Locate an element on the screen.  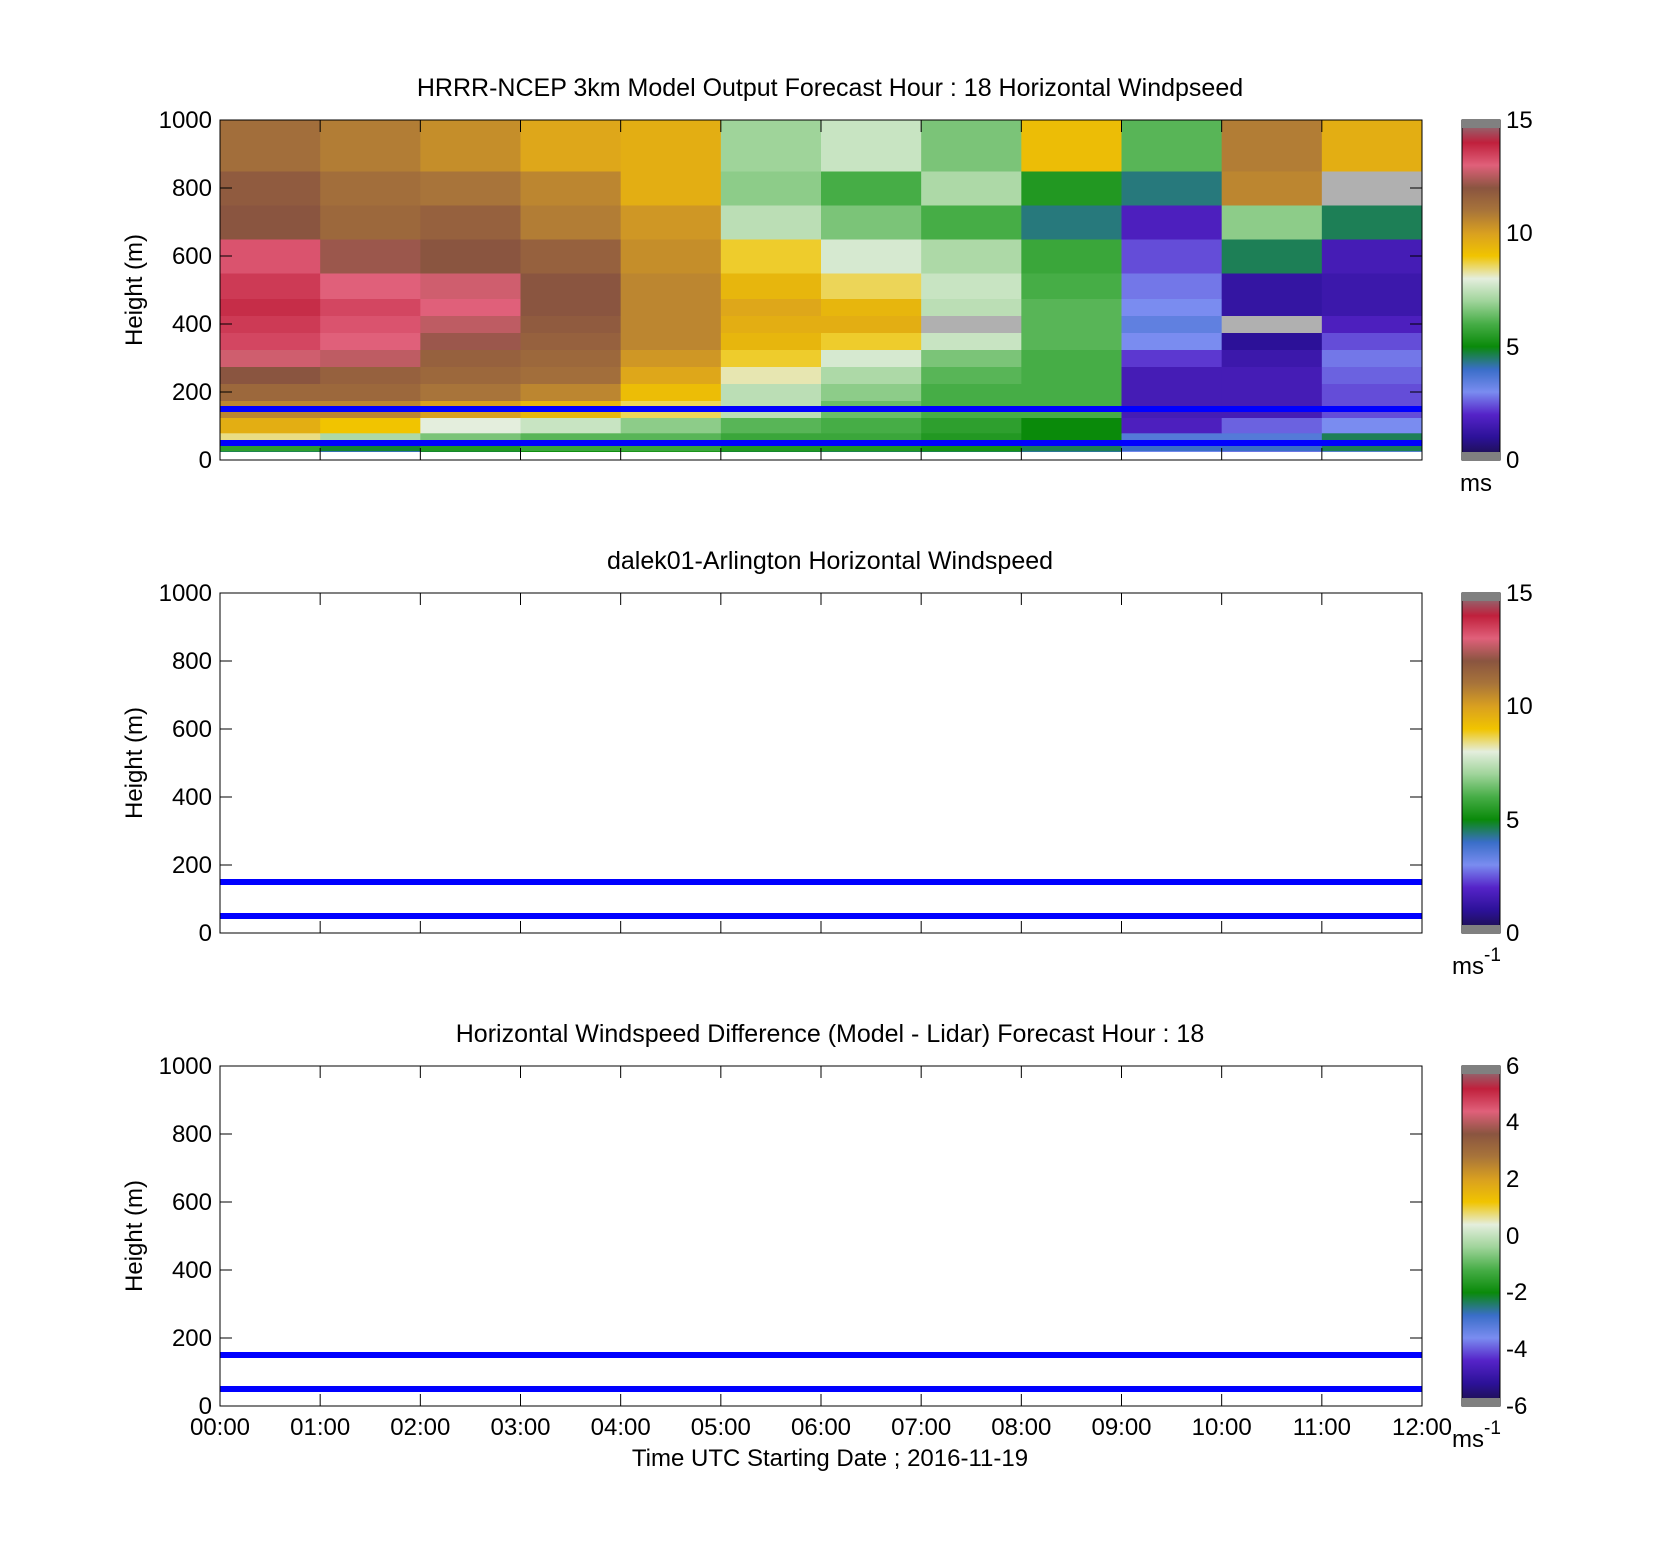
colorbar-unit-exponent: -1 is located at coordinates (1492, 1428).